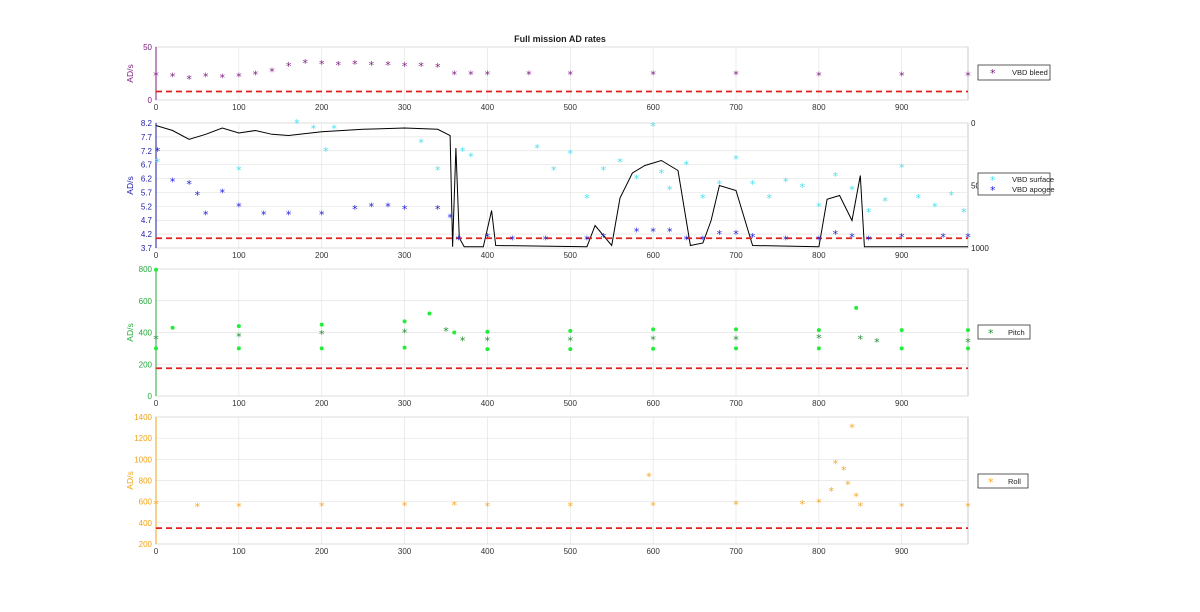  I want to click on panel-vbd-ytick-label: 7.2, so click(147, 151).